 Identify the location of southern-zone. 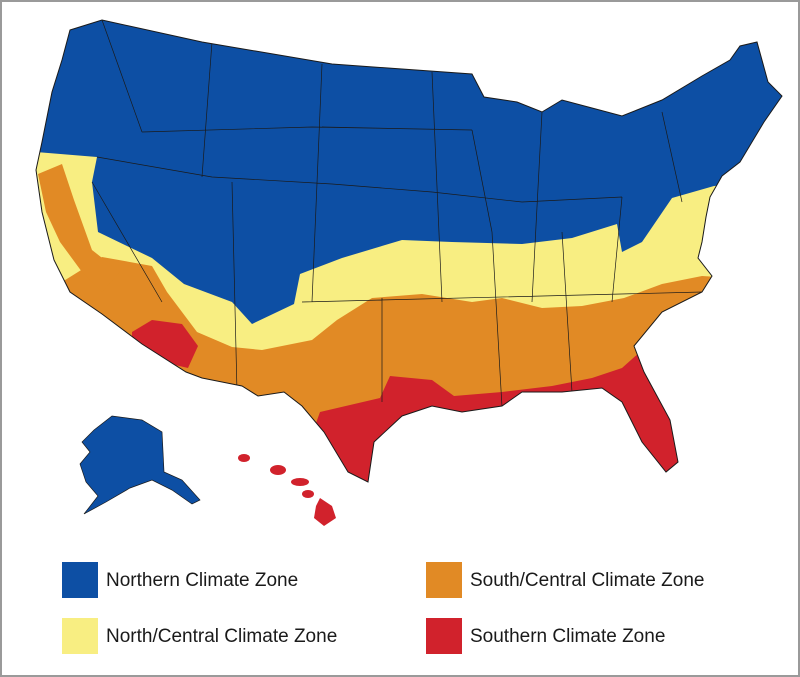
(165, 344).